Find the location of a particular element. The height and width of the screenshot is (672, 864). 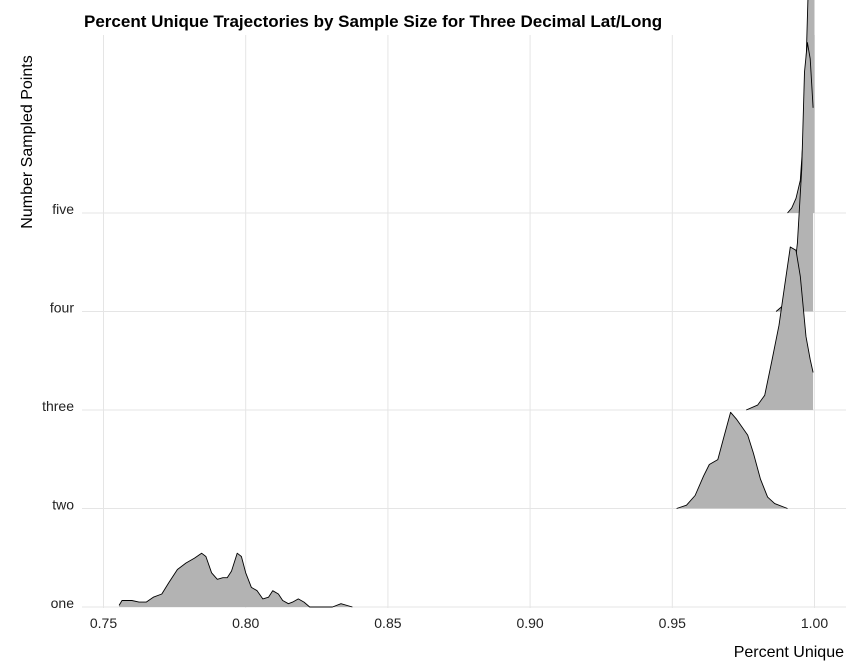

y-axis-tick-labels: one two three four five is located at coordinates (58, 406).